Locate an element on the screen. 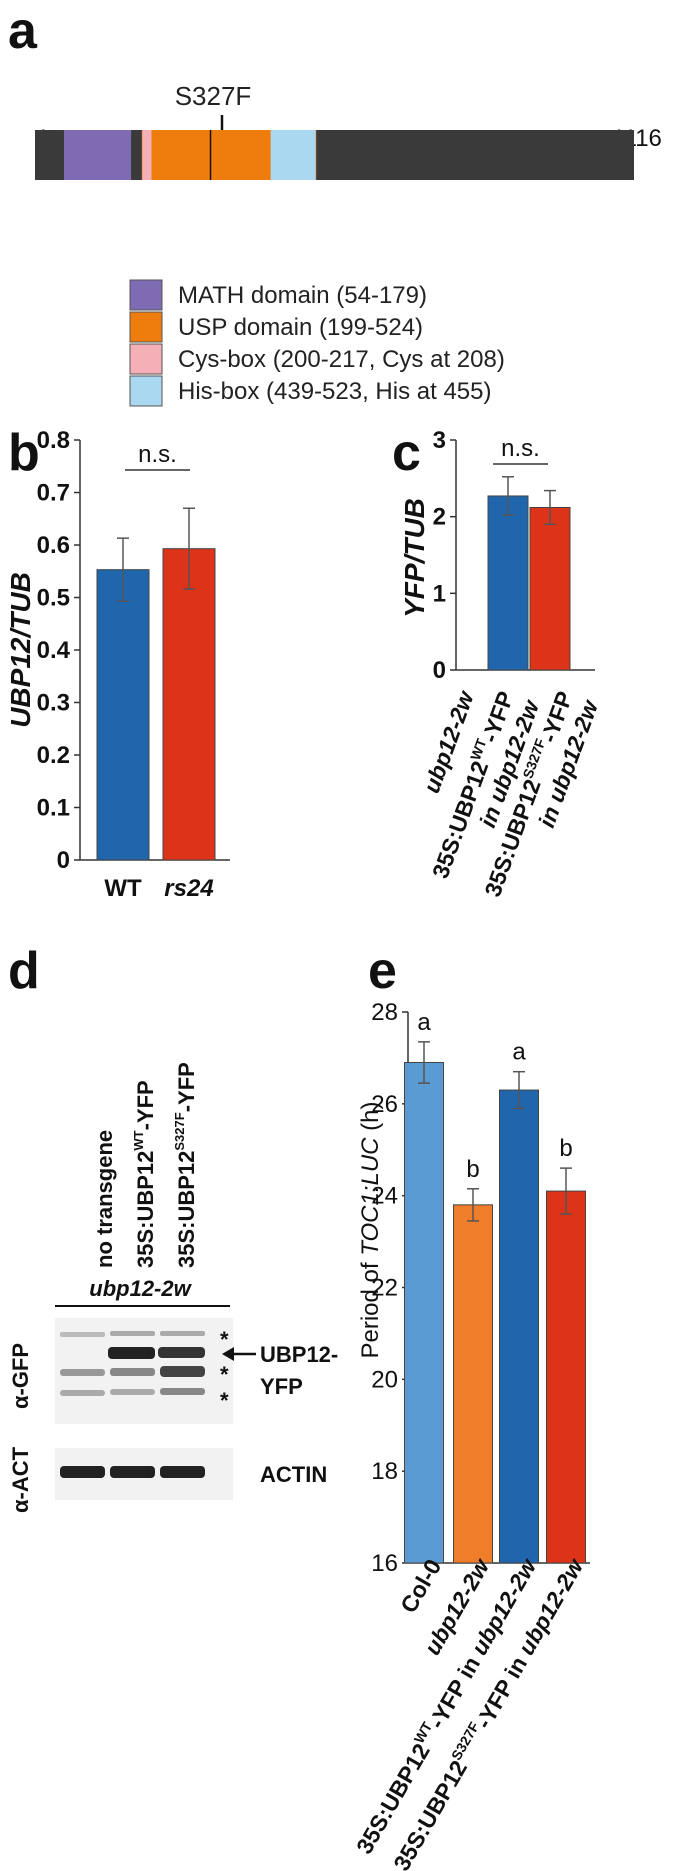  asterisk-2: * is located at coordinates (224, 1374).